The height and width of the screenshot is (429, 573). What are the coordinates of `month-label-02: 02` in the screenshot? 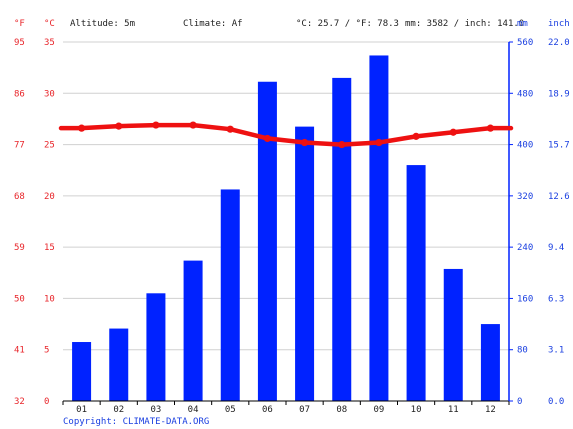 It's located at (118, 410).